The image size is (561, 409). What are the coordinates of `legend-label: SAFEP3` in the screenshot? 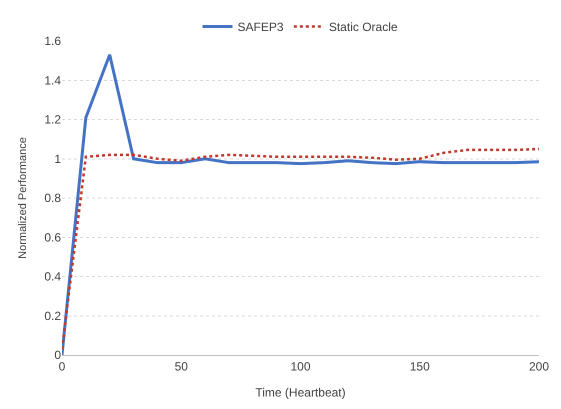 It's located at (261, 27).